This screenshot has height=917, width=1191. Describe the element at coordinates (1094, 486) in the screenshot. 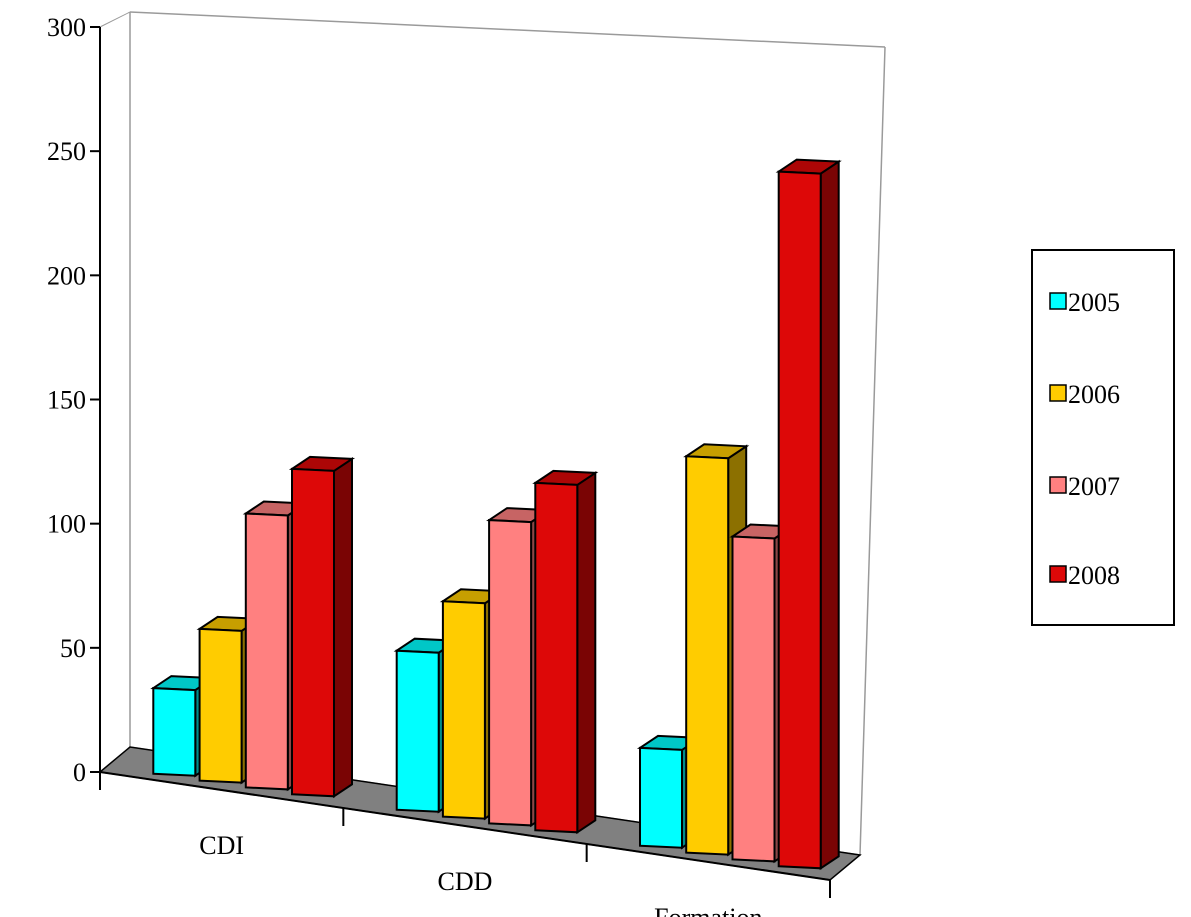

I see `legend-label-2007: 2007` at that location.